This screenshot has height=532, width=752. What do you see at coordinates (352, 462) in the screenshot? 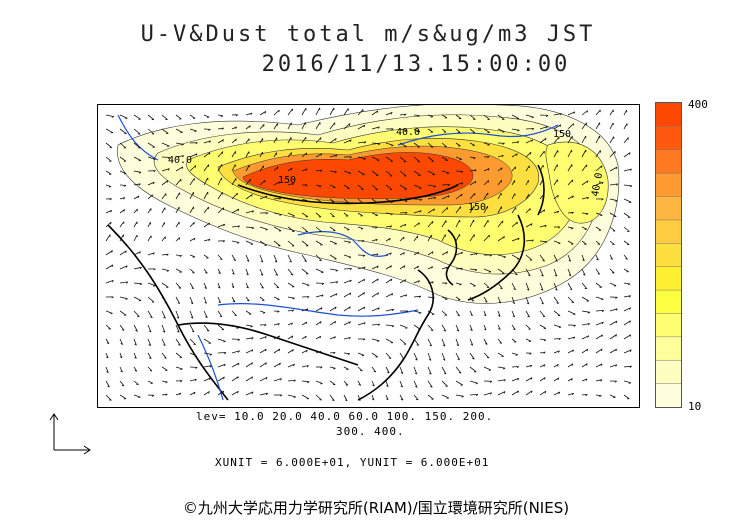
I see `vector-unit-line: XUNIT = 6.000E+01, YUNIT = 6.000E+01` at bounding box center [352, 462].